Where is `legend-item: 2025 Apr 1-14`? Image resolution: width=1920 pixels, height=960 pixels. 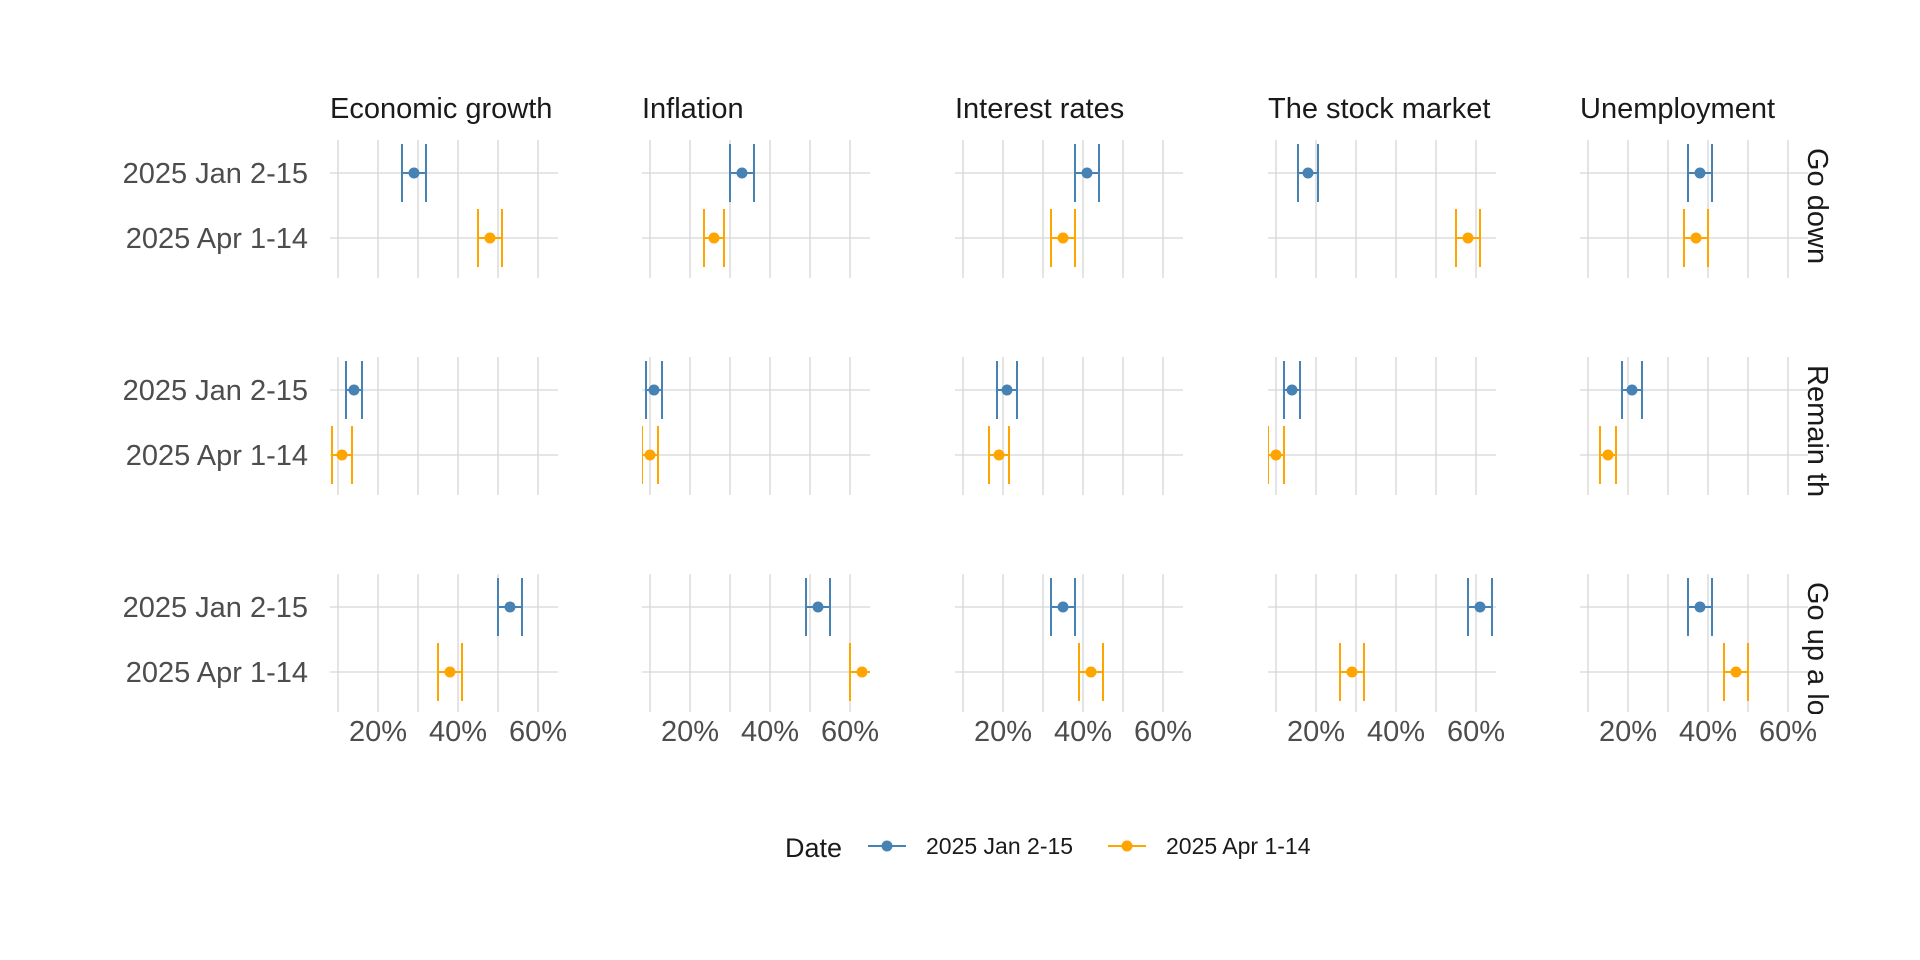 legend-item: 2025 Apr 1-14 is located at coordinates (1209, 846).